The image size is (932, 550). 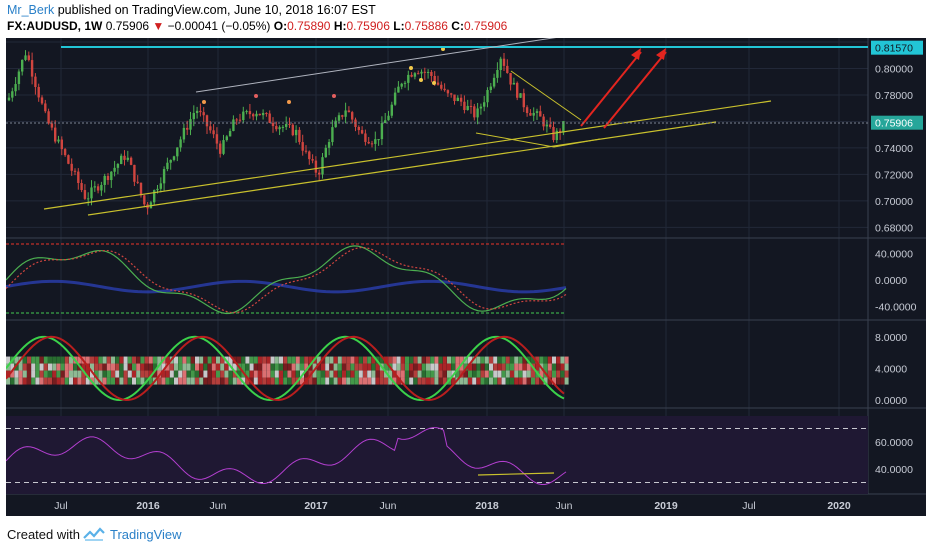 What do you see at coordinates (485, 26) in the screenshot?
I see `close-value: 0.75906` at bounding box center [485, 26].